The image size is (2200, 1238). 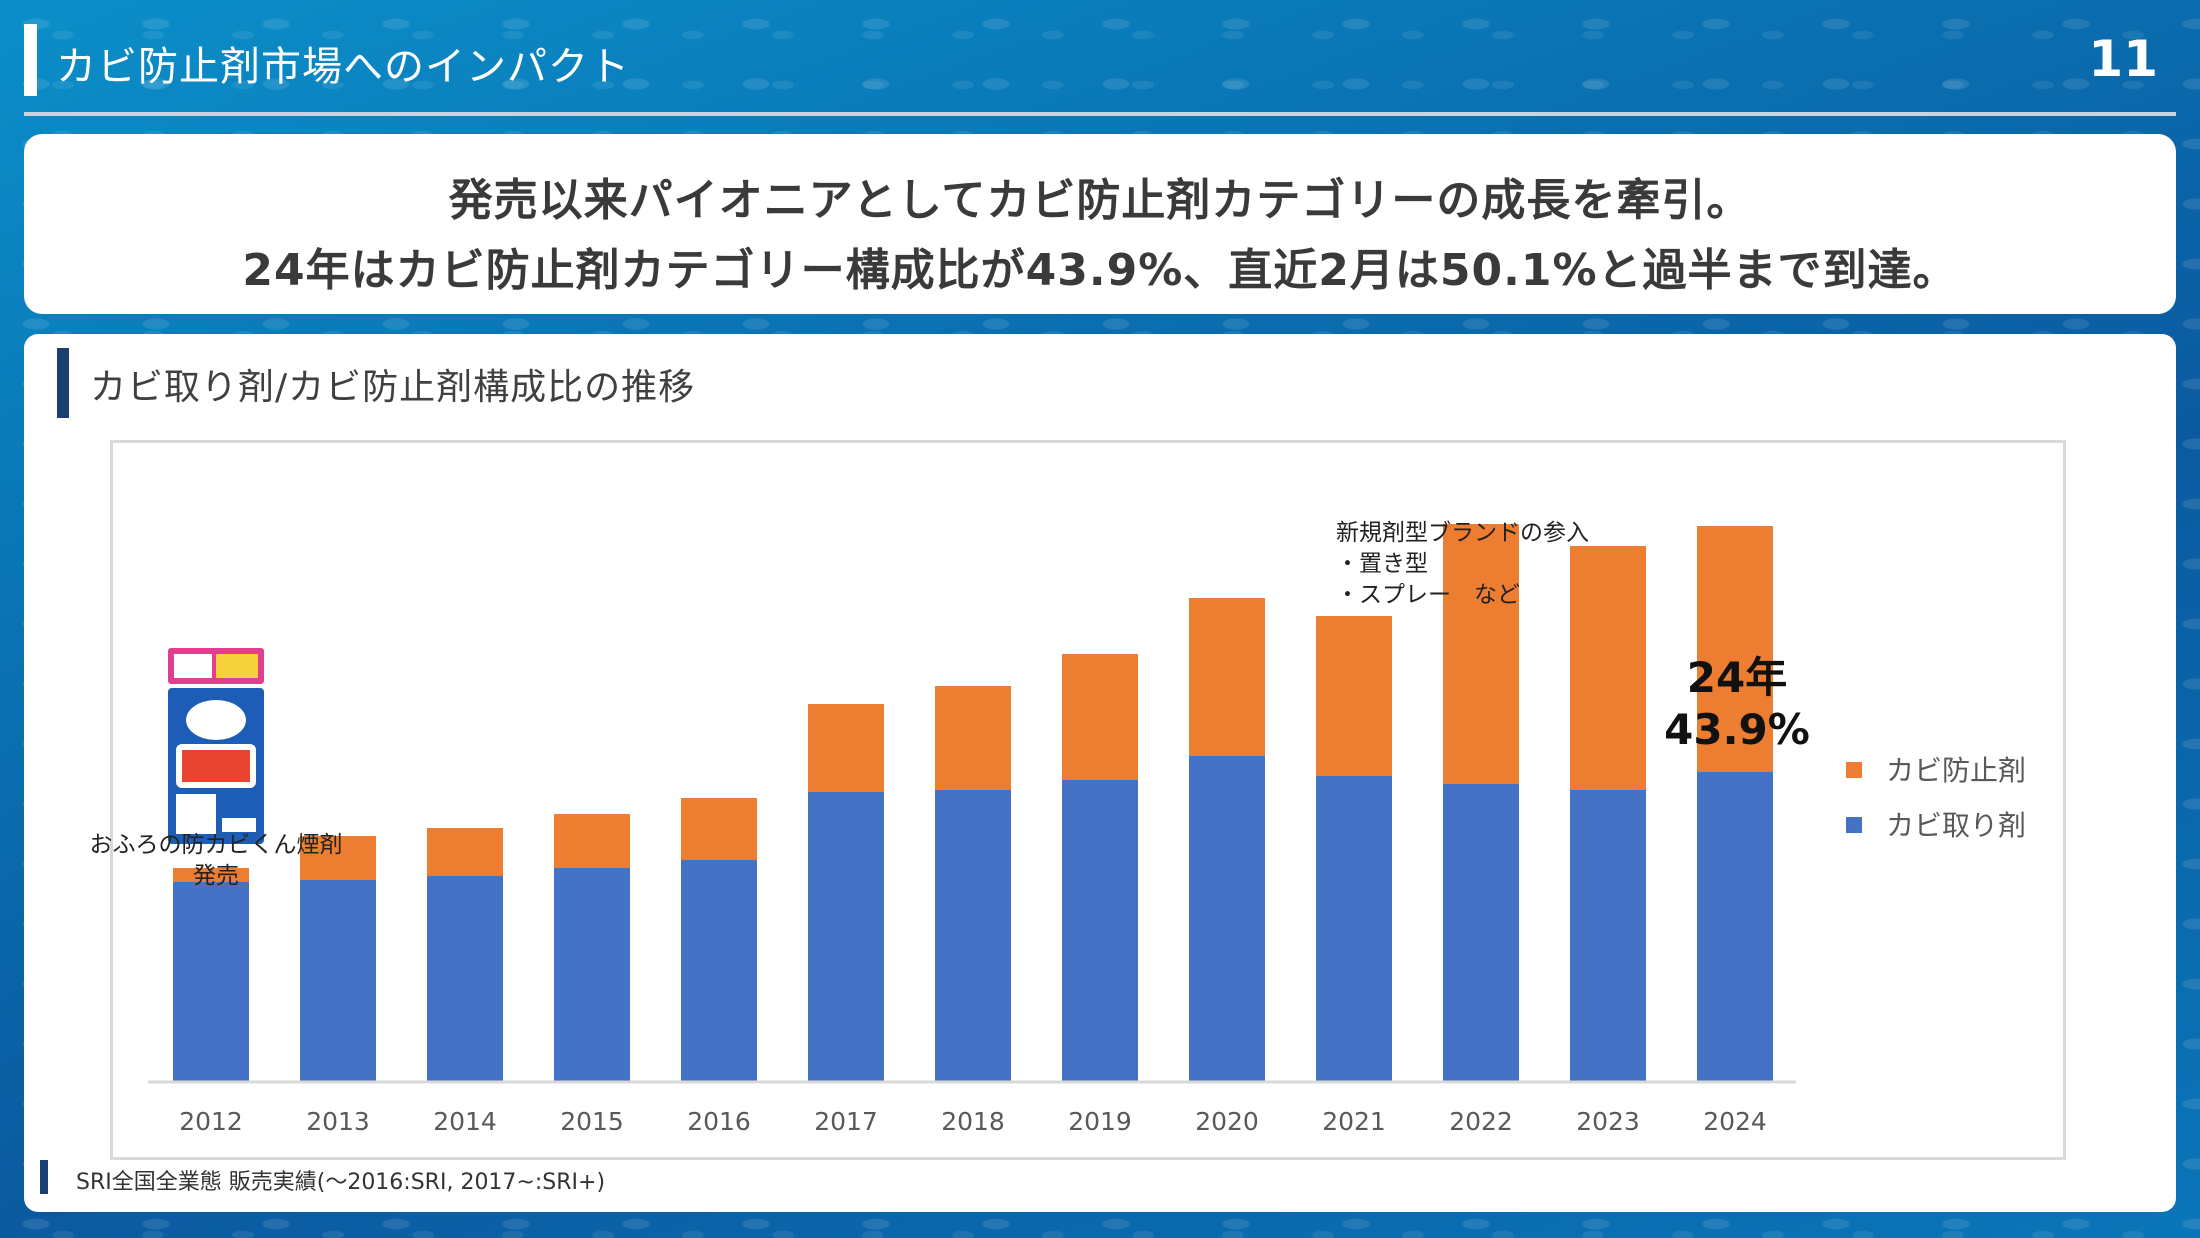 What do you see at coordinates (393, 387) in the screenshot?
I see `section-title: カビ取り剤/カビ防止剤構成比の推移` at bounding box center [393, 387].